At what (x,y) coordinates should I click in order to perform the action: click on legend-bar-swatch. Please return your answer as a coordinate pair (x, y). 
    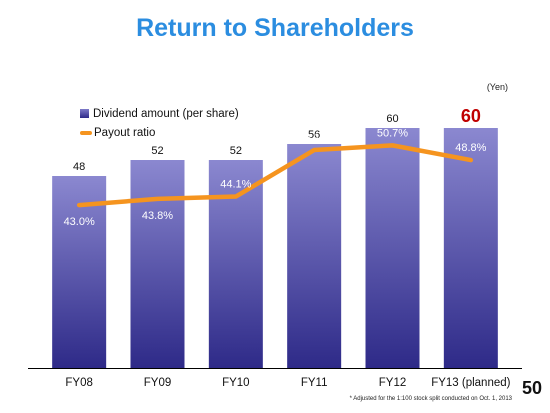
    Looking at the image, I should click on (84, 113).